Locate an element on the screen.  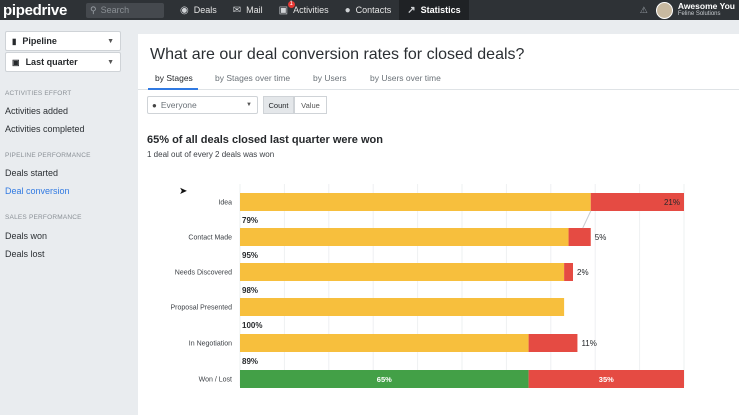
nav-statistics: ↗ Statistics is located at coordinates (434, 10).